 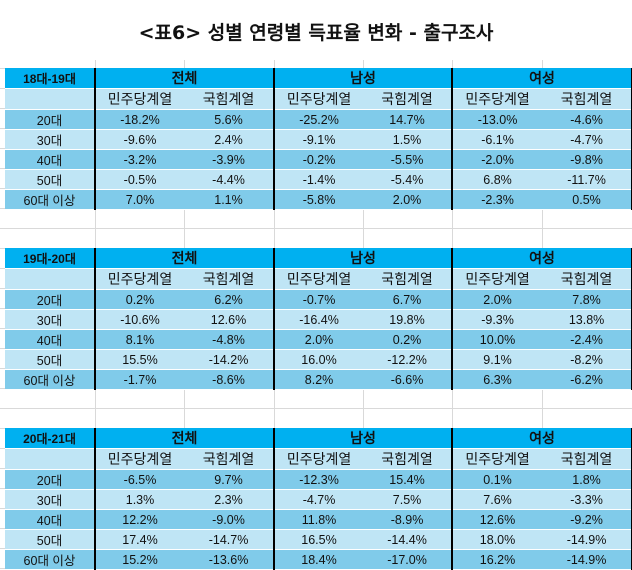 I want to click on value-cell: -5.8%, so click(x=319, y=199).